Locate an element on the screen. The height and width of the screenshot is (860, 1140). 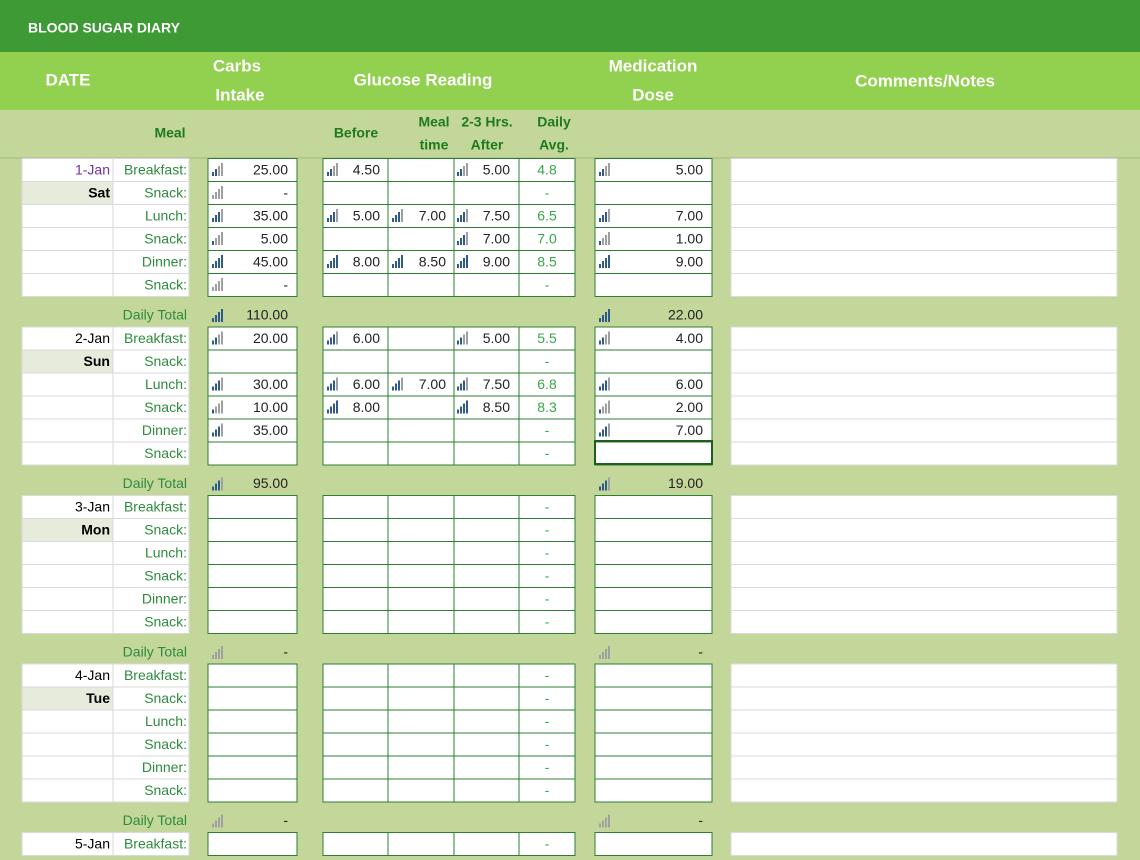
med-value: 2.00 is located at coordinates (689, 407).